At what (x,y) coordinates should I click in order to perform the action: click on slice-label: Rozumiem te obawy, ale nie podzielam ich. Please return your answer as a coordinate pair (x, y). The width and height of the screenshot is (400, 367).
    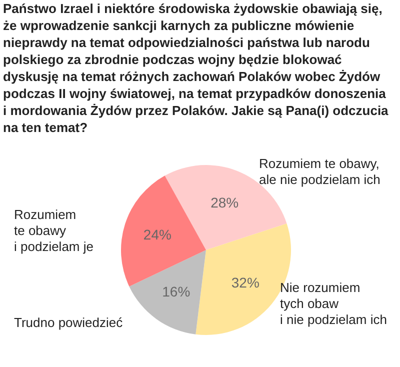
    Looking at the image, I should click on (319, 171).